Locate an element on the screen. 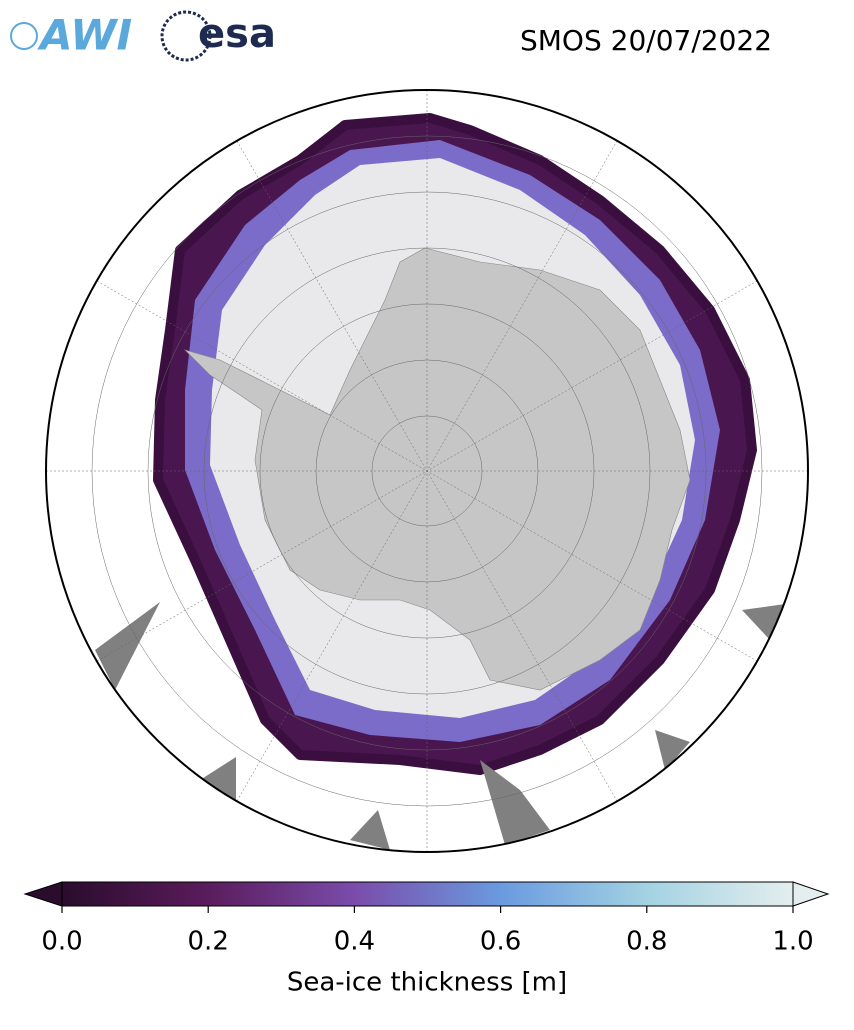 The height and width of the screenshot is (1030, 854). colorbar-extend-high is located at coordinates (811, 894).